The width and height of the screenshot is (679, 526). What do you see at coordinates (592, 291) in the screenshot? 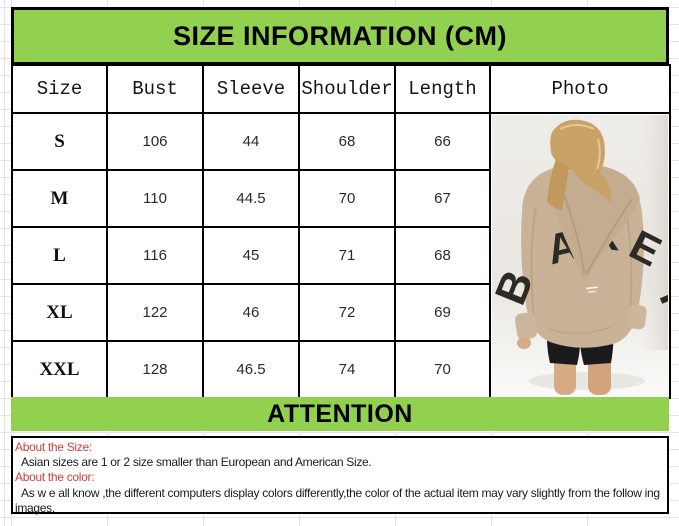
I see `small-print-line2` at bounding box center [592, 291].